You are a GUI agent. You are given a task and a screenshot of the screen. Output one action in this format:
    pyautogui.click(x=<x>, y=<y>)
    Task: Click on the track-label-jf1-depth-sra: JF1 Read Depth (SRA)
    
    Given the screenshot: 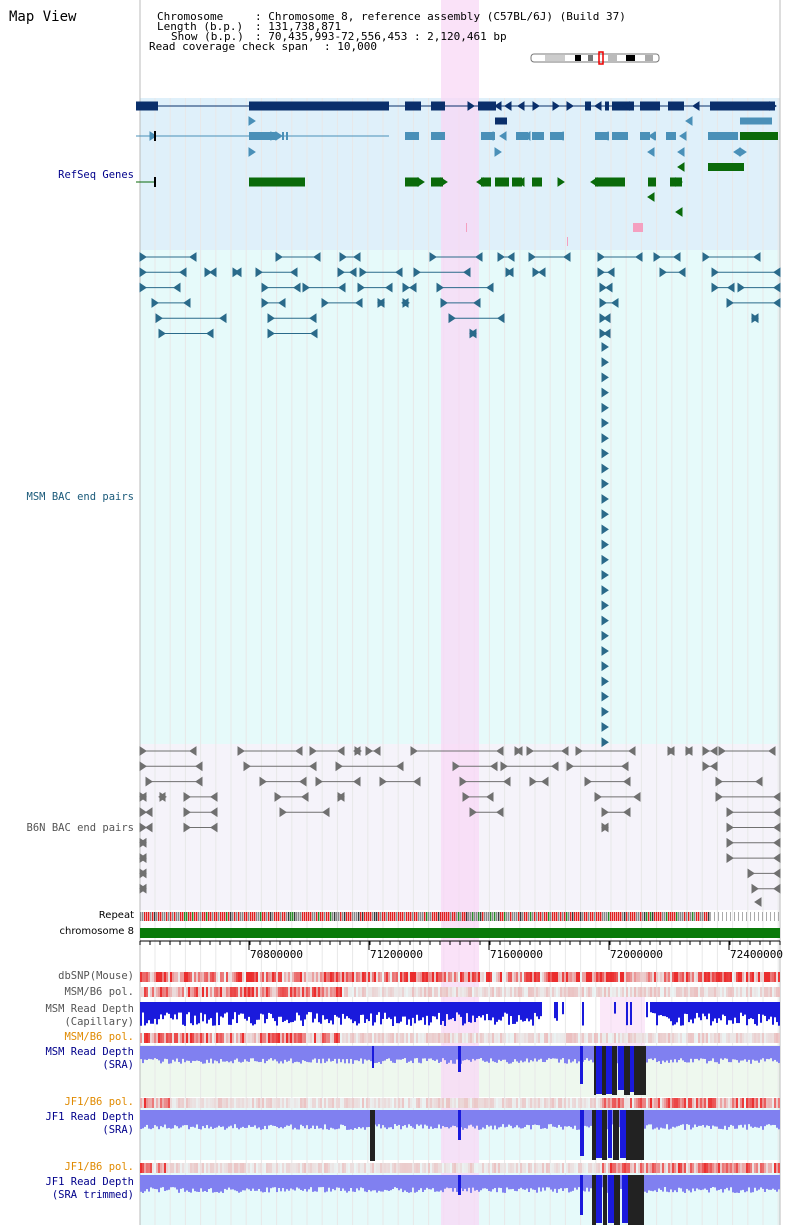 What is the action you would take?
    pyautogui.click(x=89, y=1123)
    